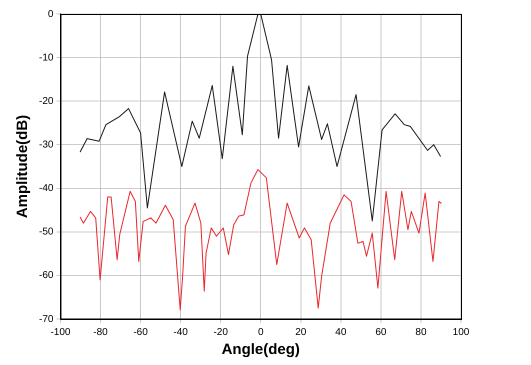 This screenshot has height=365, width=531. I want to click on x-tick-label: -20, so click(220, 332).